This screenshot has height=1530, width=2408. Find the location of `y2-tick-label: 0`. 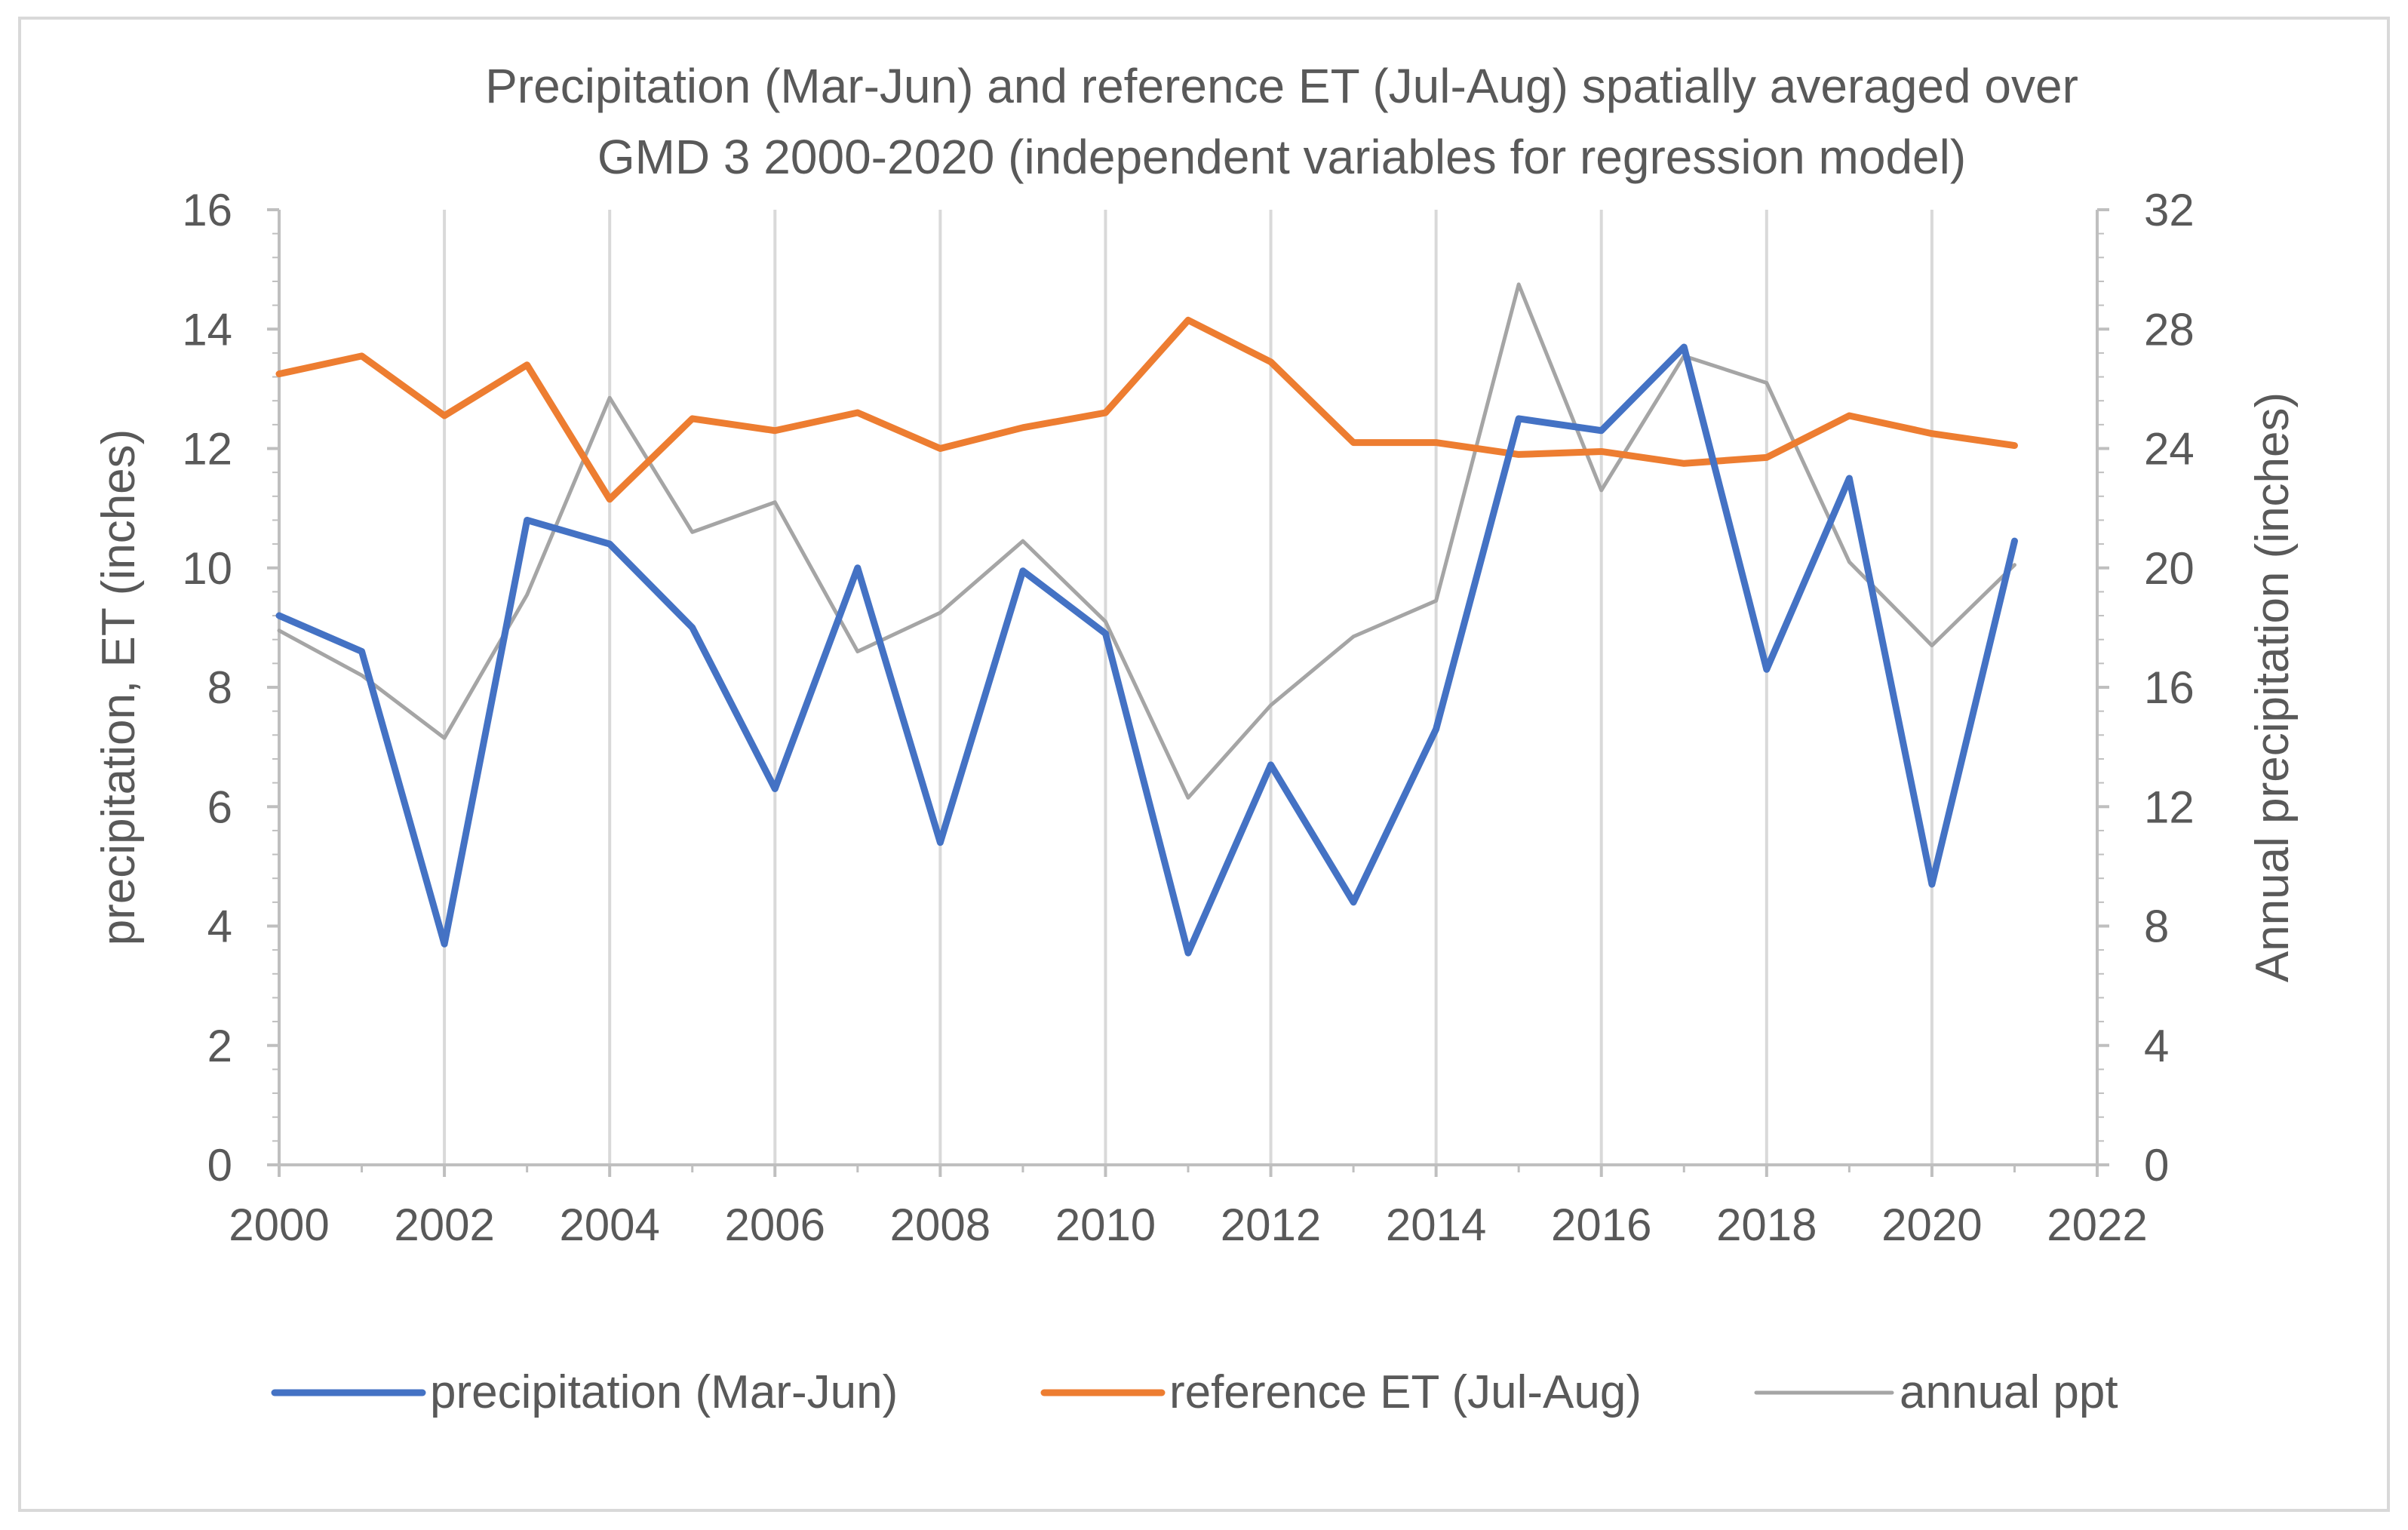

y2-tick-label: 0 is located at coordinates (2156, 1165).